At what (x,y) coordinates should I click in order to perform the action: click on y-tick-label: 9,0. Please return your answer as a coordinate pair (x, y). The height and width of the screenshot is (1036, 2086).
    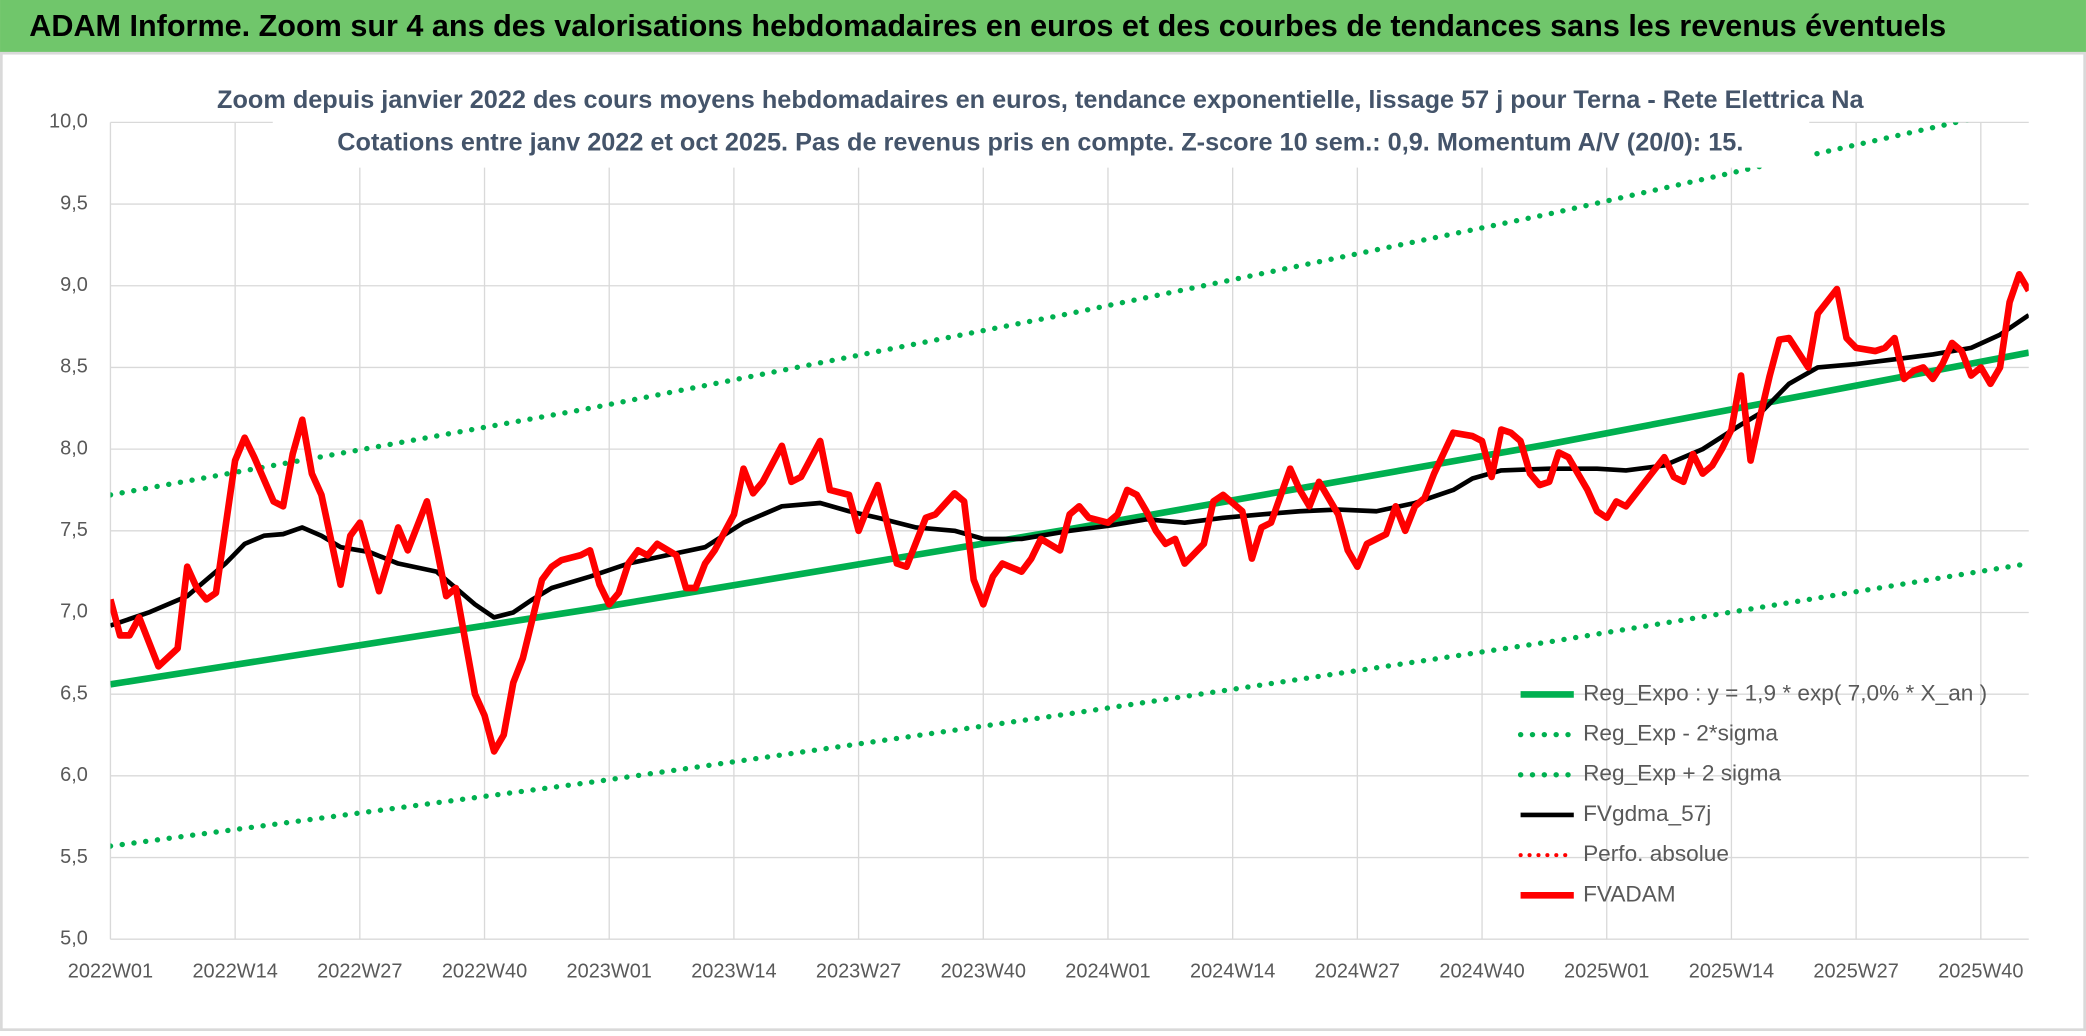
    Looking at the image, I should click on (74, 285).